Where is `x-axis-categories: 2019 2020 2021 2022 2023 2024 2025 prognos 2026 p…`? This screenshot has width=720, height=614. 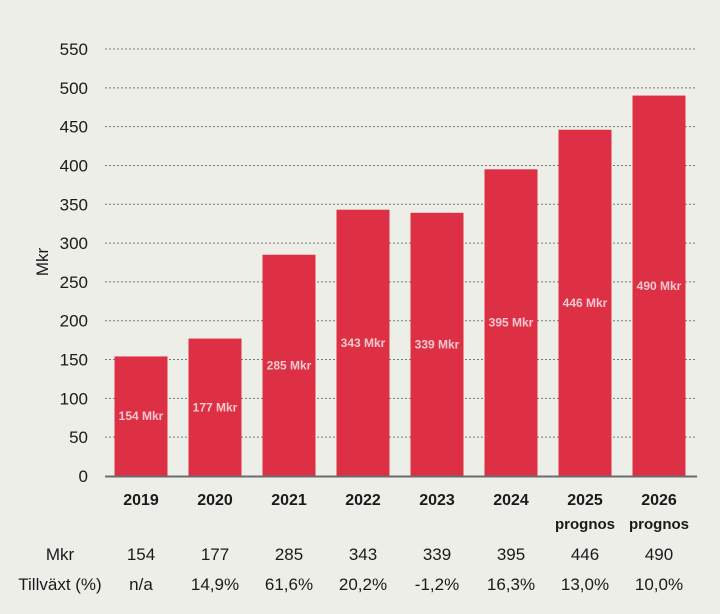 x-axis-categories: 2019 2020 2021 2022 2023 2024 2025 prognos 2026 p… is located at coordinates (406, 512).